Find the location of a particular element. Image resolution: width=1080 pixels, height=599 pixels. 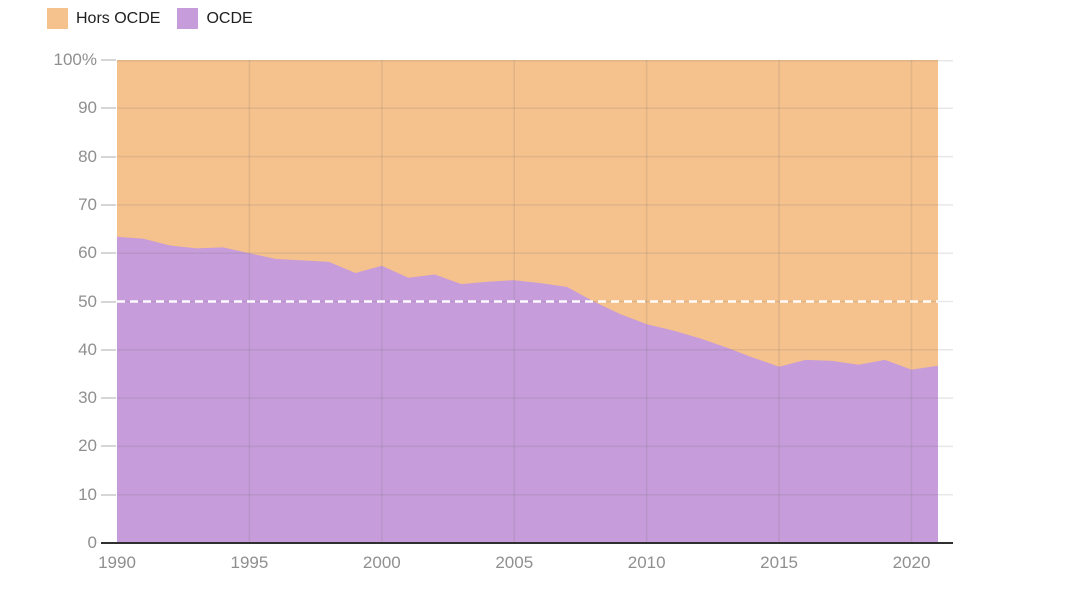

y-axis-label: 0 is located at coordinates (92, 542).